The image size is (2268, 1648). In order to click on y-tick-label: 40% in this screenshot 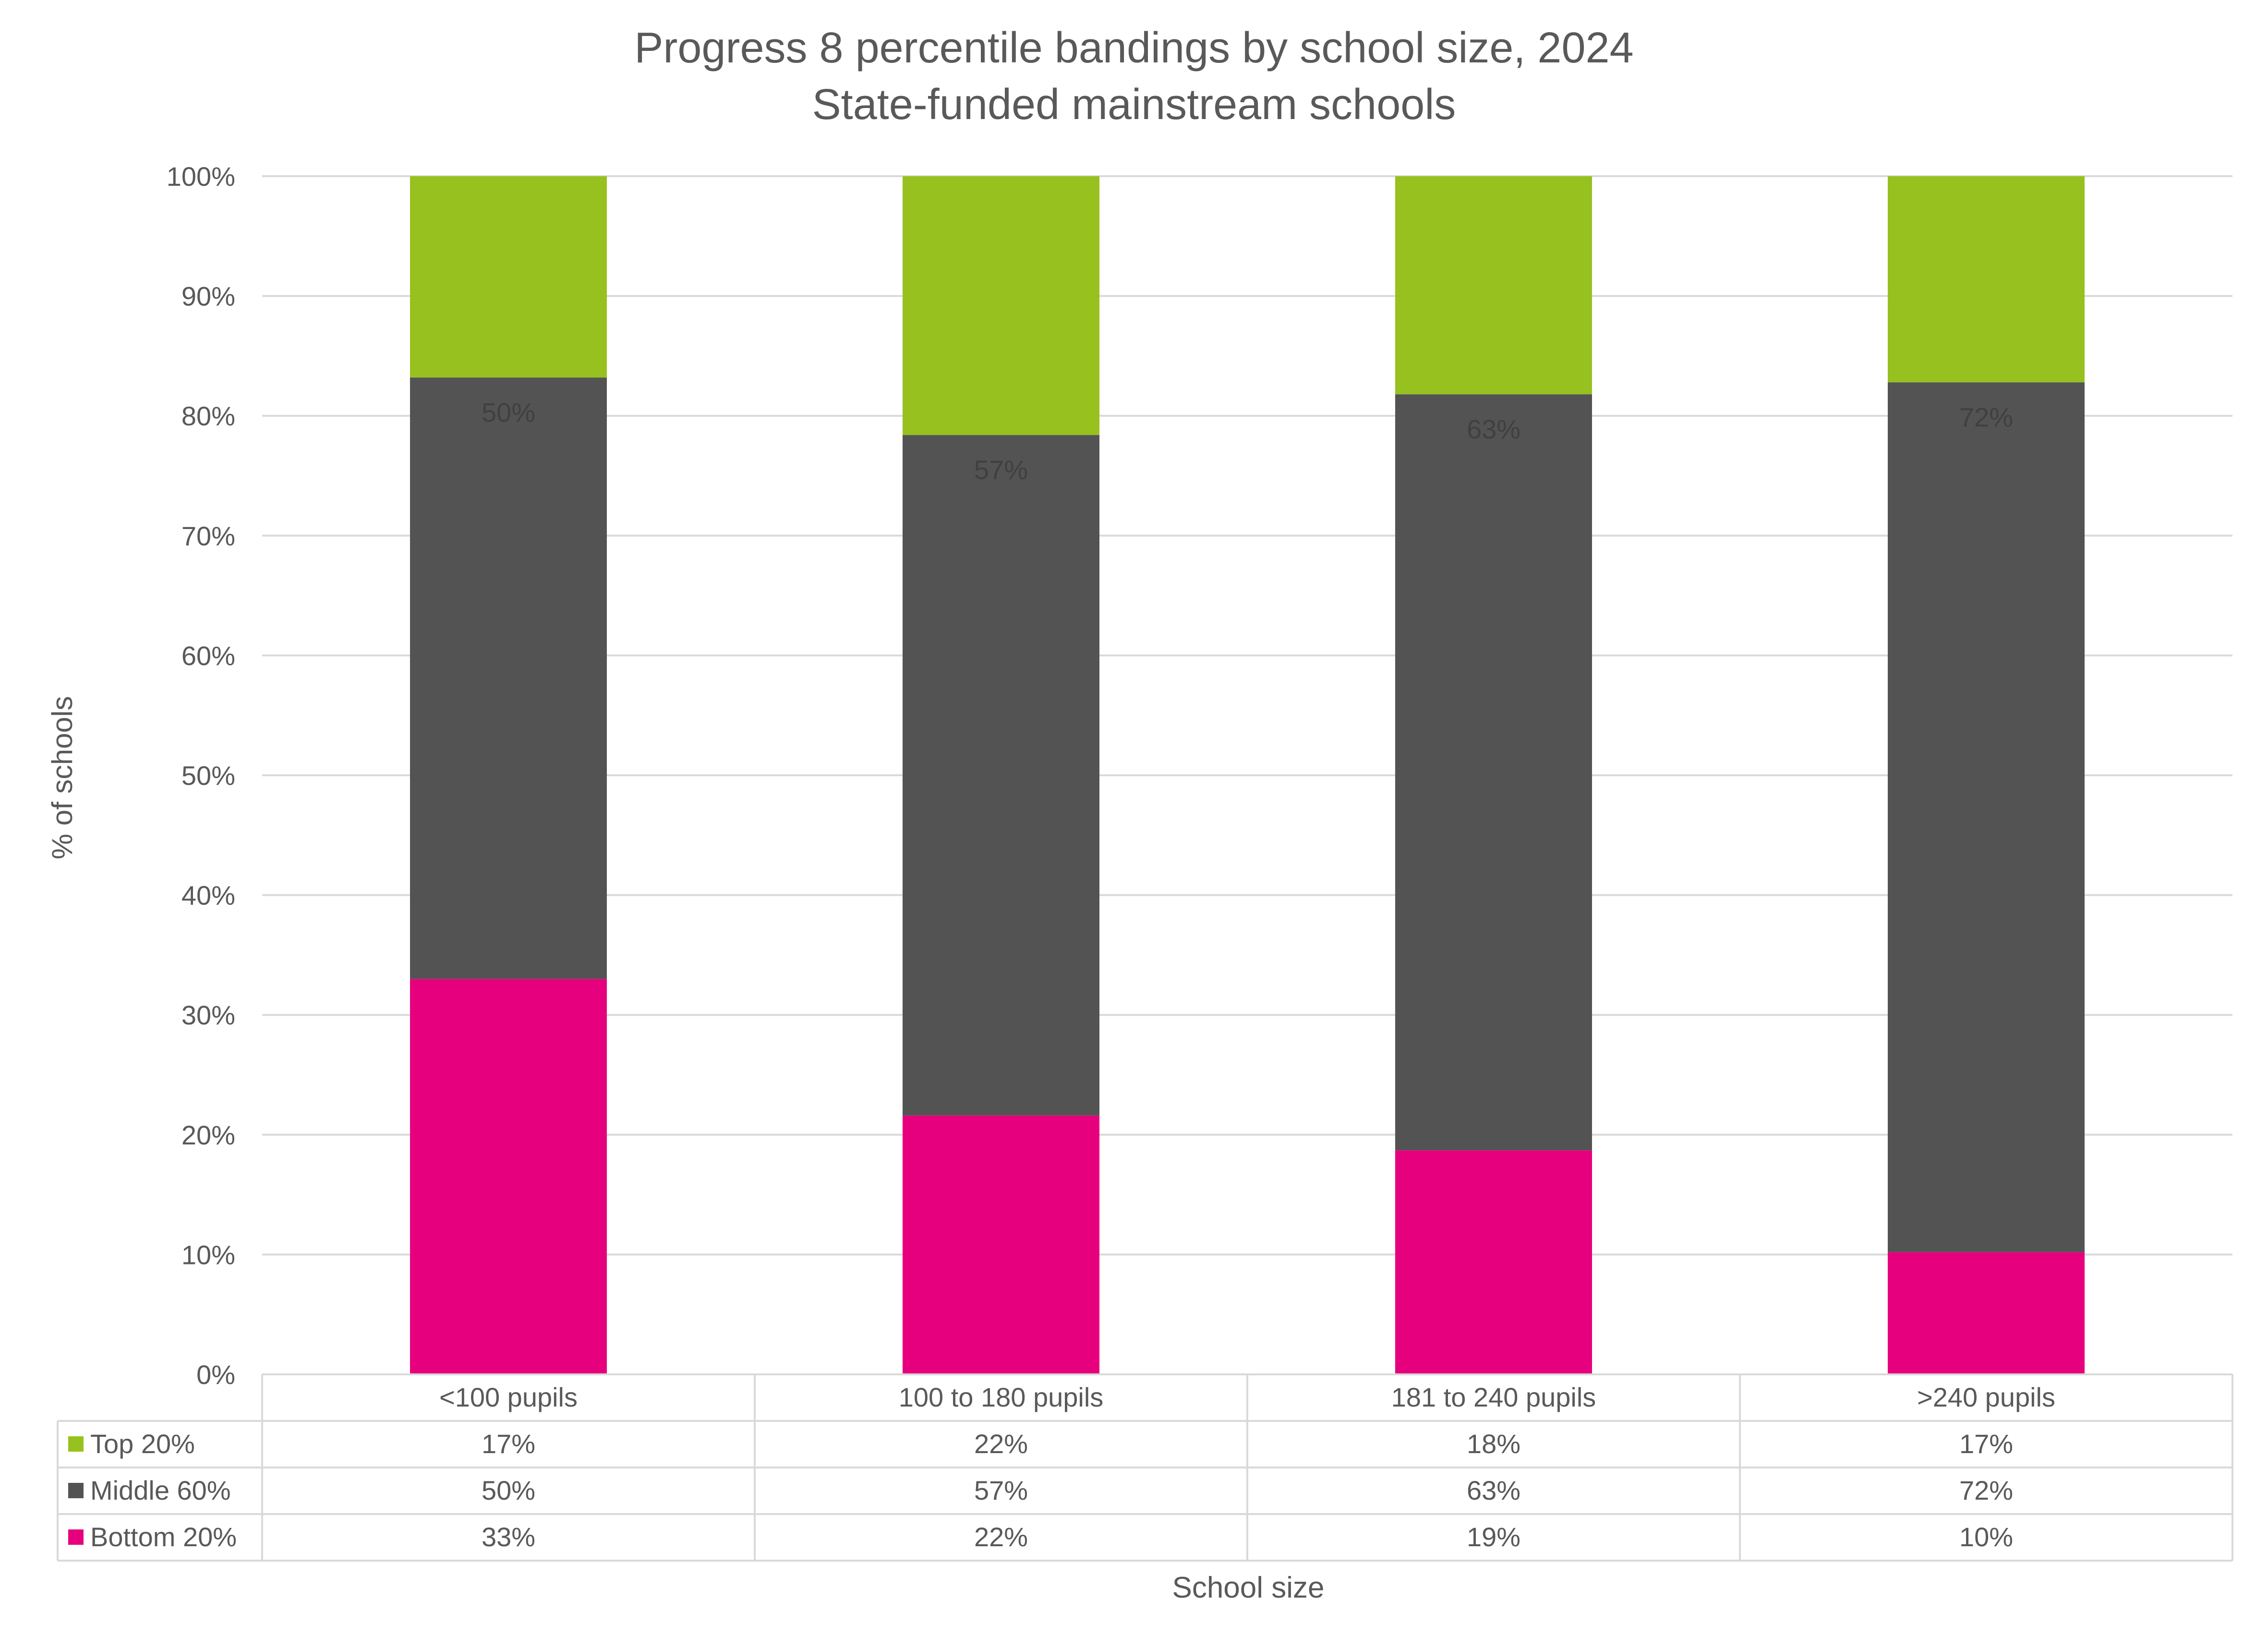, I will do `click(208, 895)`.